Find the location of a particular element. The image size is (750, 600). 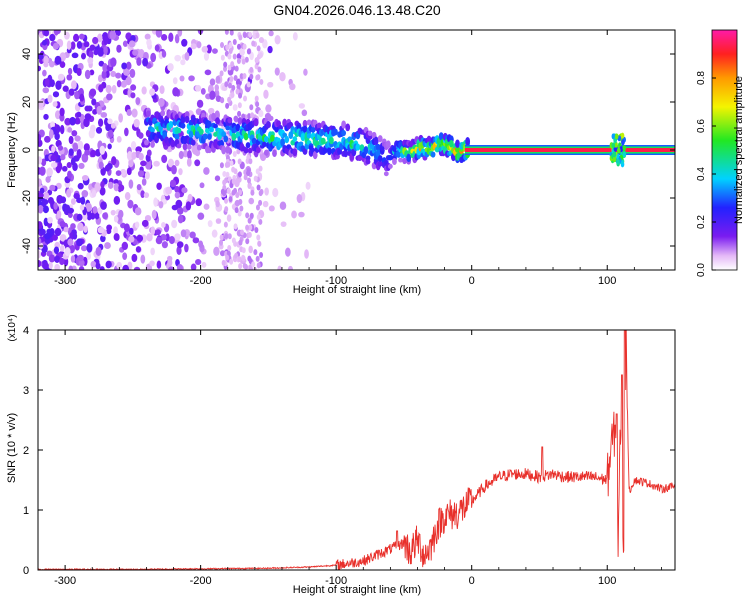

spectrogram-x-tick-label: -300 is located at coordinates (65, 281).